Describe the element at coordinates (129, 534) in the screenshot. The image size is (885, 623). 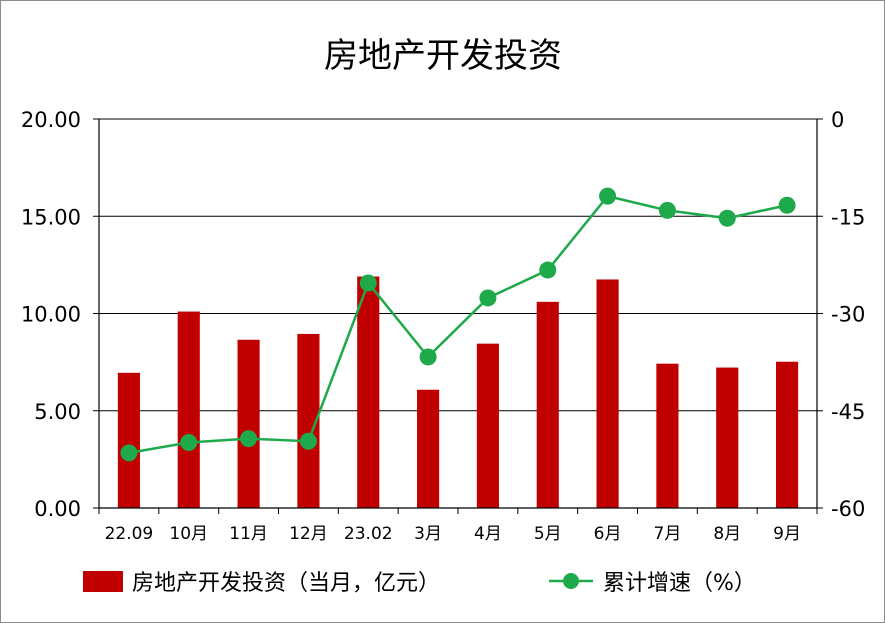
I see `category-label: 22.09` at that location.